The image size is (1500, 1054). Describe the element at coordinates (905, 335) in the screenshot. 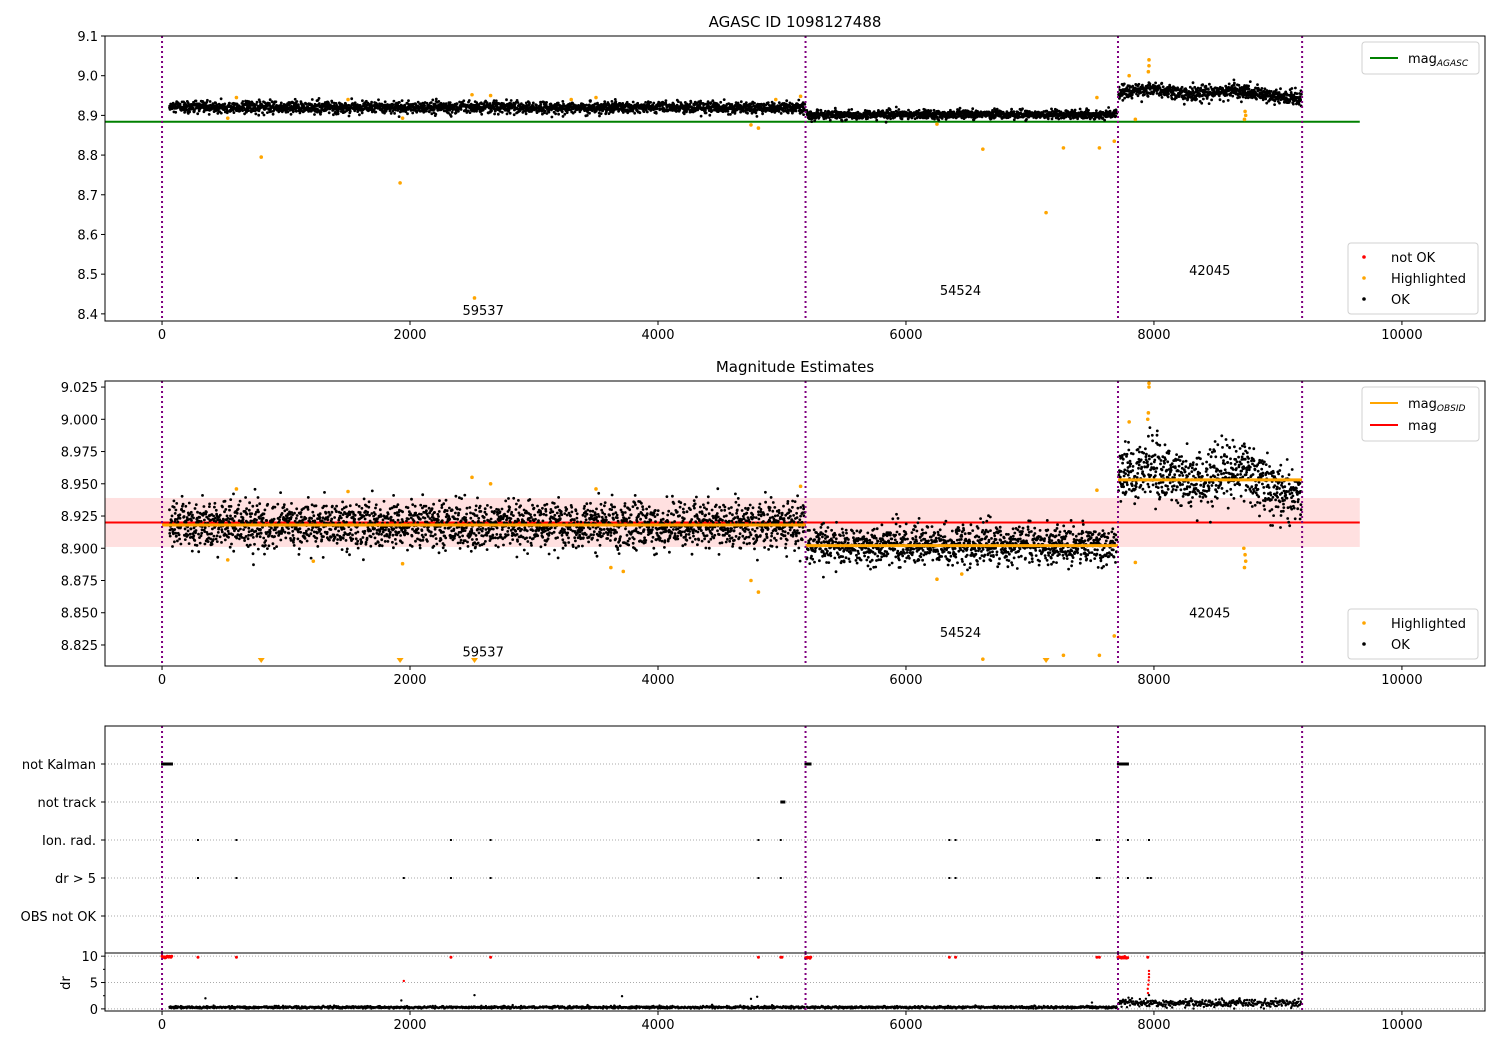

I see `x-tick-label: 6000` at that location.